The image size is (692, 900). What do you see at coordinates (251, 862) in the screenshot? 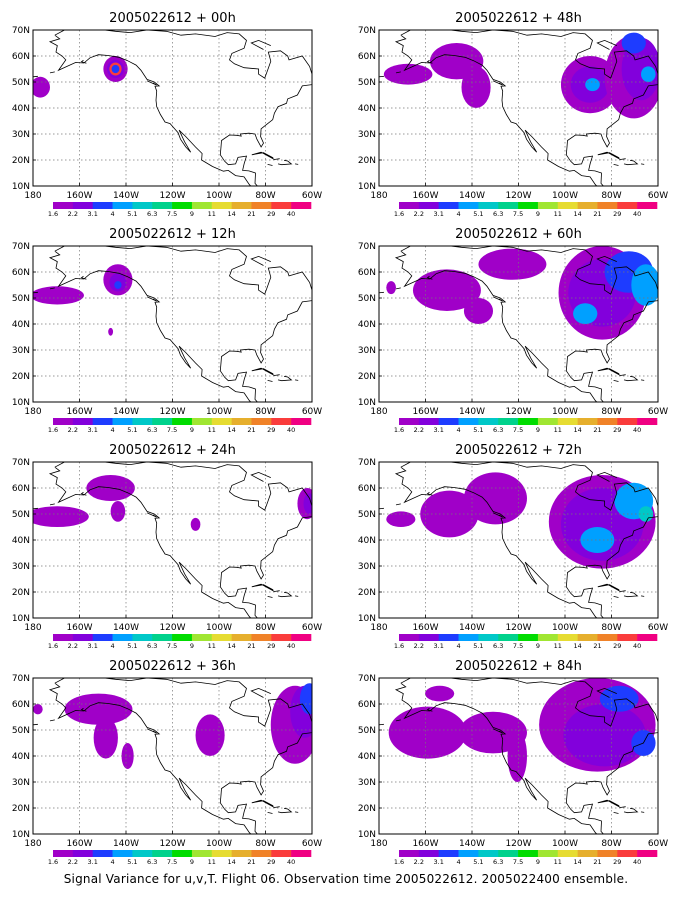
I see `colorbar-label: 21` at bounding box center [251, 862].